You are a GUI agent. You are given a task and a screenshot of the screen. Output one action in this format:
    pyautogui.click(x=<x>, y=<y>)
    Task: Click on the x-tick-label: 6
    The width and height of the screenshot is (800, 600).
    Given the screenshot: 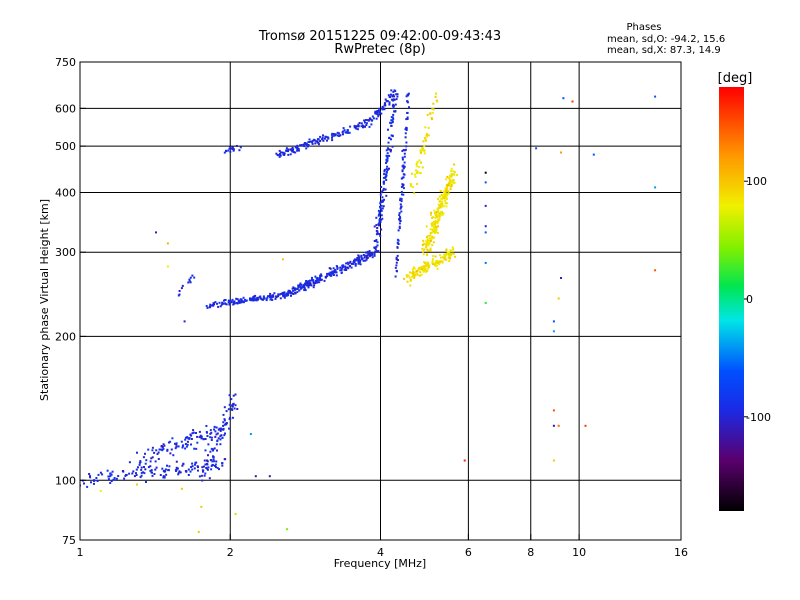 What is the action you would take?
    pyautogui.click(x=468, y=552)
    